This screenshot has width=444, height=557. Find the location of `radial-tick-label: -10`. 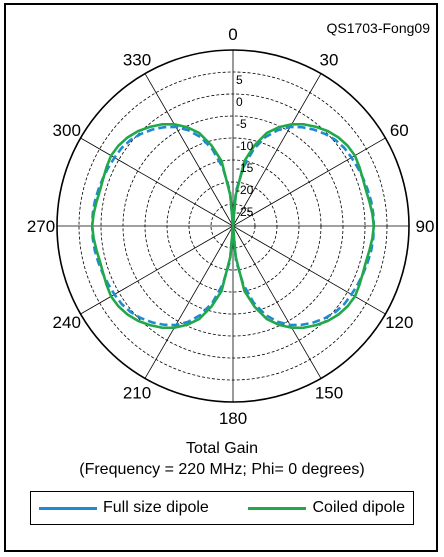

radial-tick-label: -10 is located at coordinates (245, 146).